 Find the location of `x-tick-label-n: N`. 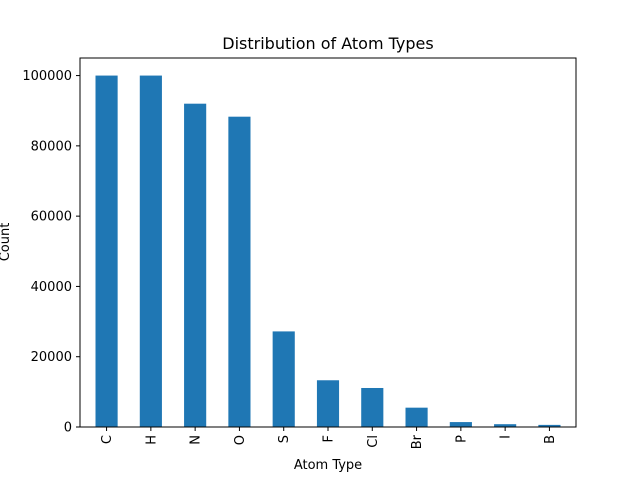

x-tick-label-n: N is located at coordinates (196, 440).